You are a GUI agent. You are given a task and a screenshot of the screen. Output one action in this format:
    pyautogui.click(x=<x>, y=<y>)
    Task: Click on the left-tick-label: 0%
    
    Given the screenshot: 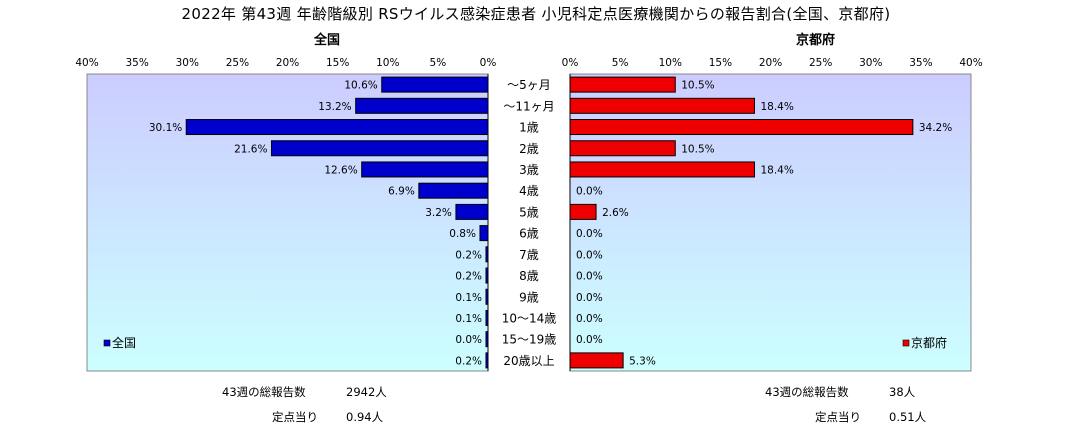 What is the action you would take?
    pyautogui.click(x=488, y=63)
    